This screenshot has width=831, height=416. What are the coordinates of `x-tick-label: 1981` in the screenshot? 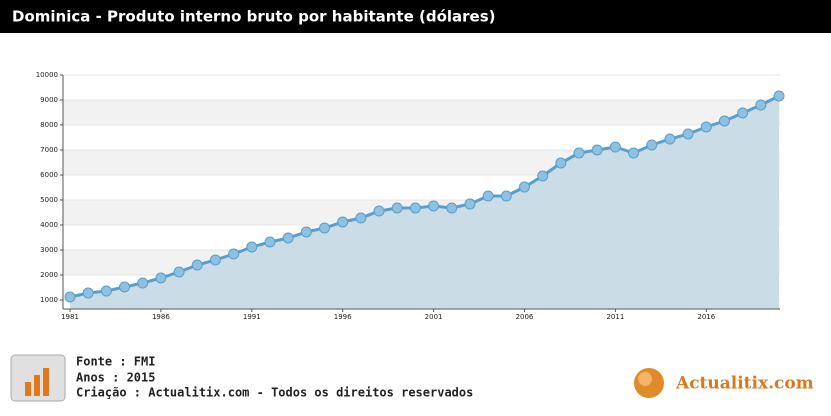 It's located at (70, 317).